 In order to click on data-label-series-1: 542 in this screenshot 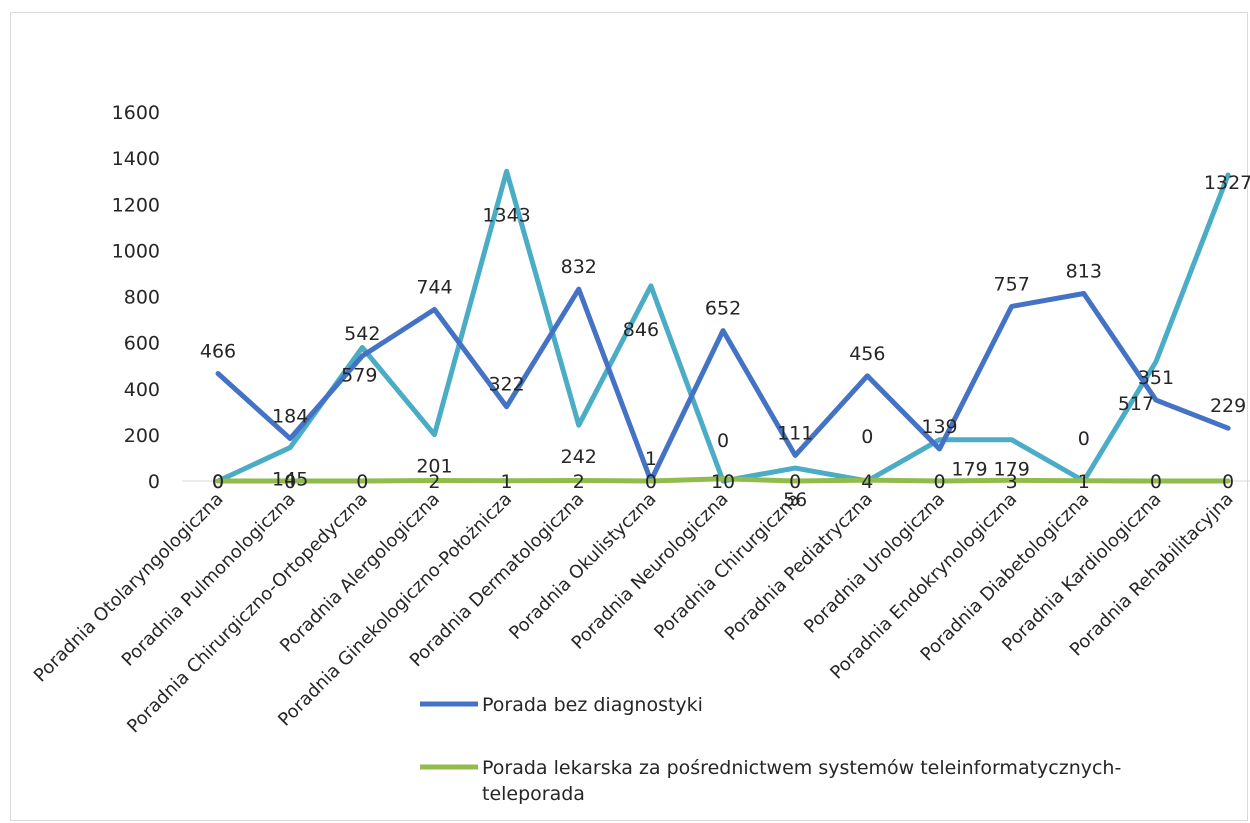, I will do `click(362, 334)`.